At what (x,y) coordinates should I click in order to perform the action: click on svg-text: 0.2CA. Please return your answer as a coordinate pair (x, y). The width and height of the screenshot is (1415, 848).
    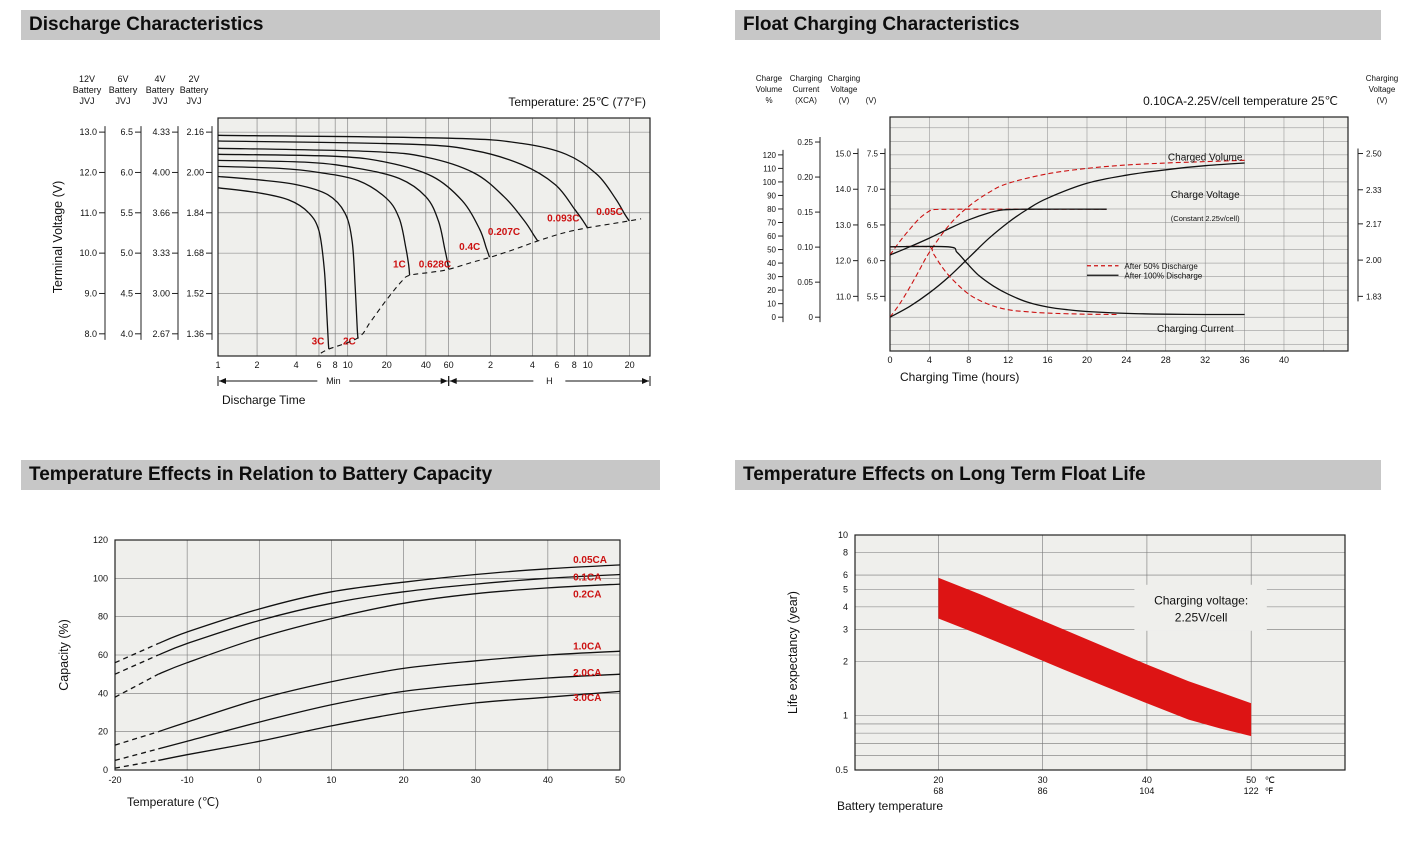
    Looking at the image, I should click on (587, 595).